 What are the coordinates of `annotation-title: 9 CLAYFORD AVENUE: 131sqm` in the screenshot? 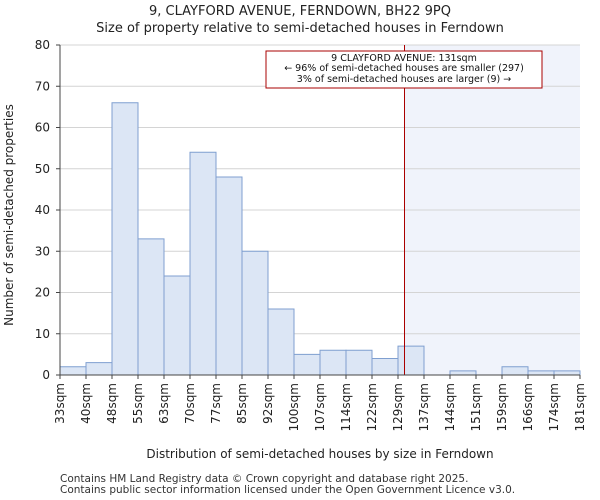 It's located at (404, 58).